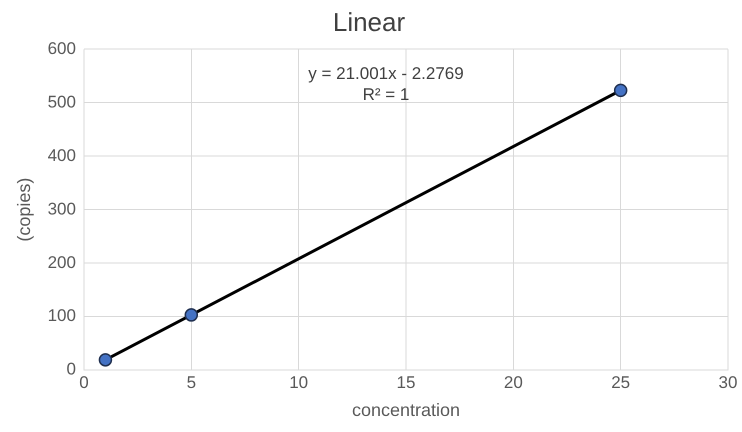  I want to click on x-axis-title: concentration, so click(406, 410).